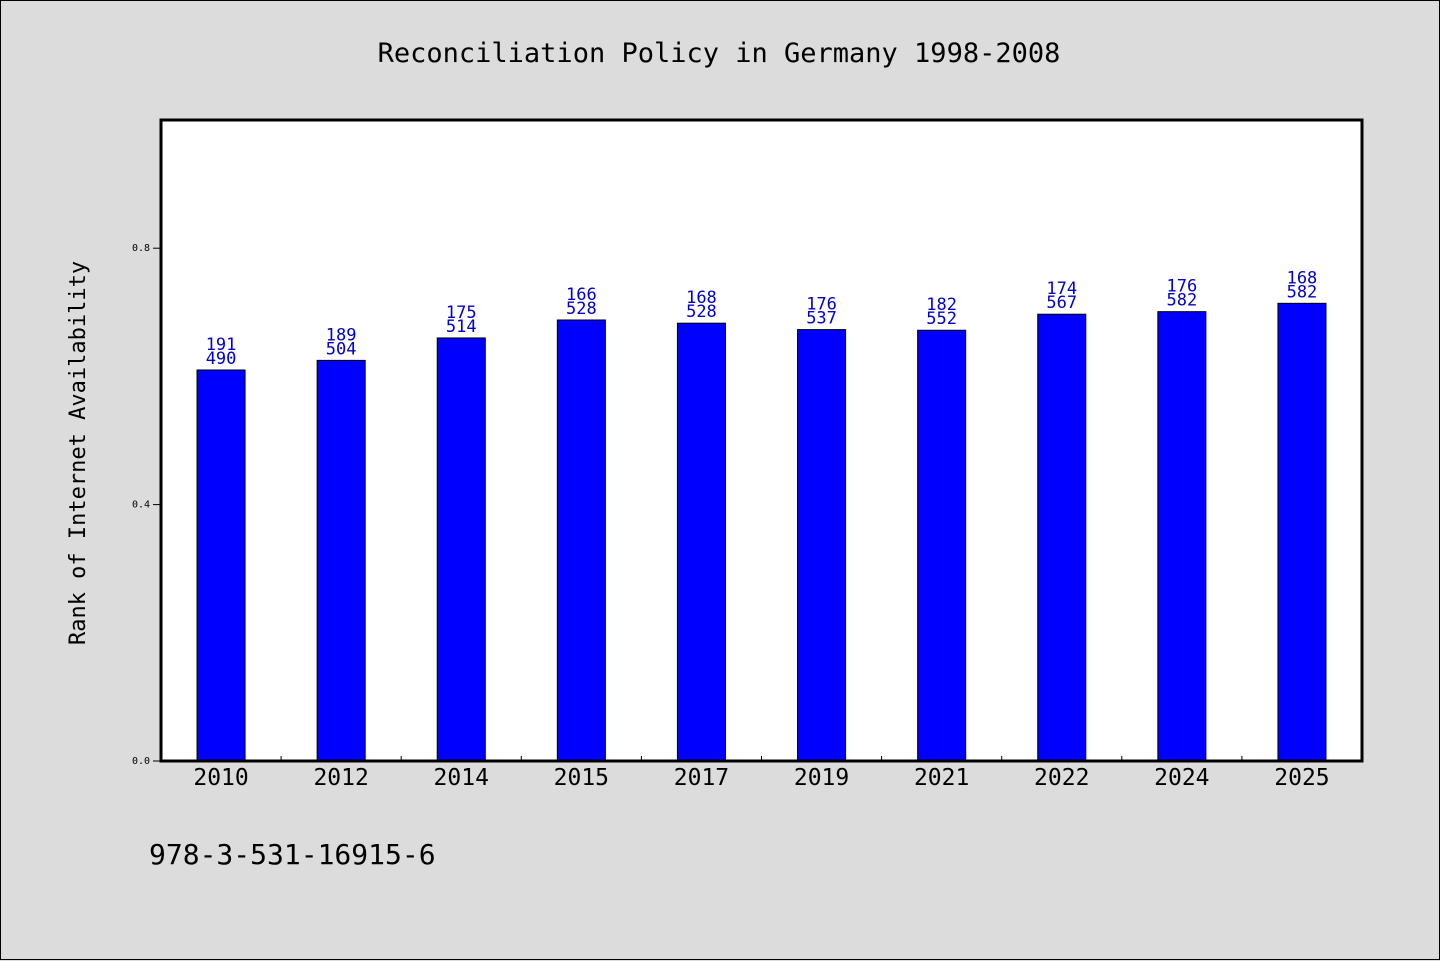  I want to click on isbn-footer: 978-3-531-16915-6, so click(292, 854).